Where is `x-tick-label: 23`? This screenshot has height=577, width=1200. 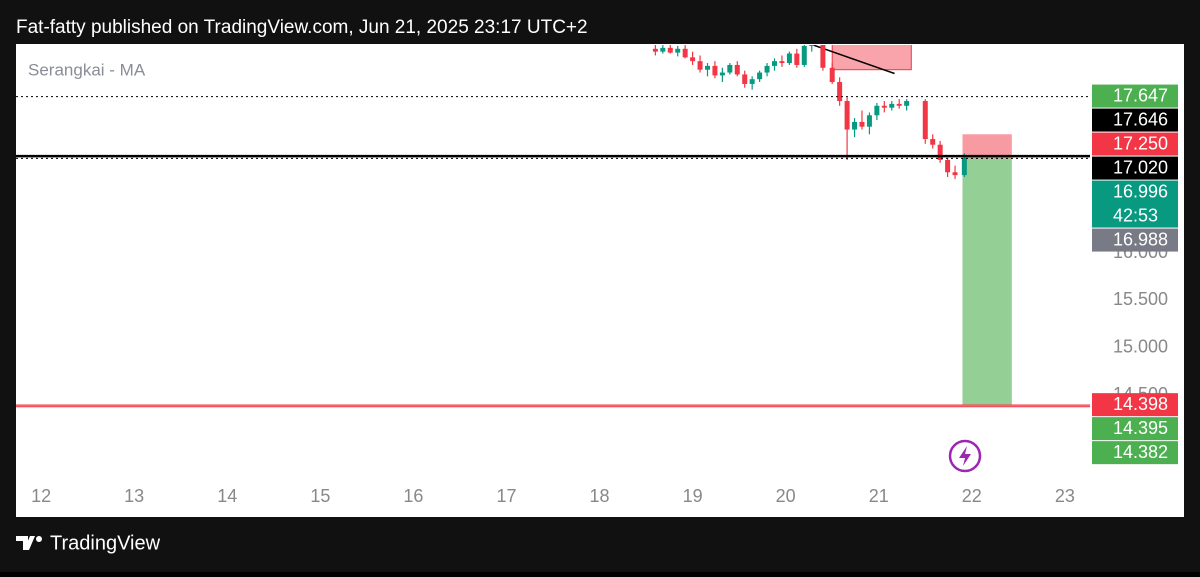
x-tick-label: 23 is located at coordinates (1065, 496).